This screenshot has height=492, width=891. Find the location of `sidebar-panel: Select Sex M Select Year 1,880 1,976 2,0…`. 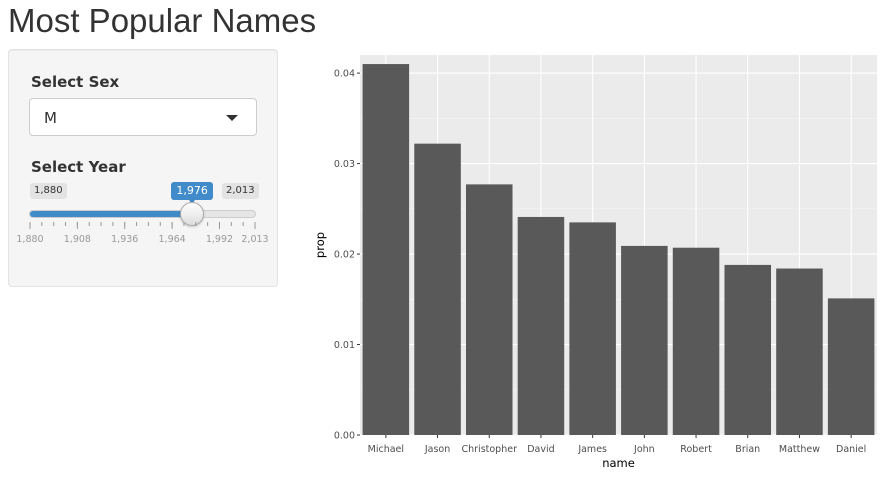

sidebar-panel: Select Sex M Select Year 1,880 1,976 2,0… is located at coordinates (143, 168).